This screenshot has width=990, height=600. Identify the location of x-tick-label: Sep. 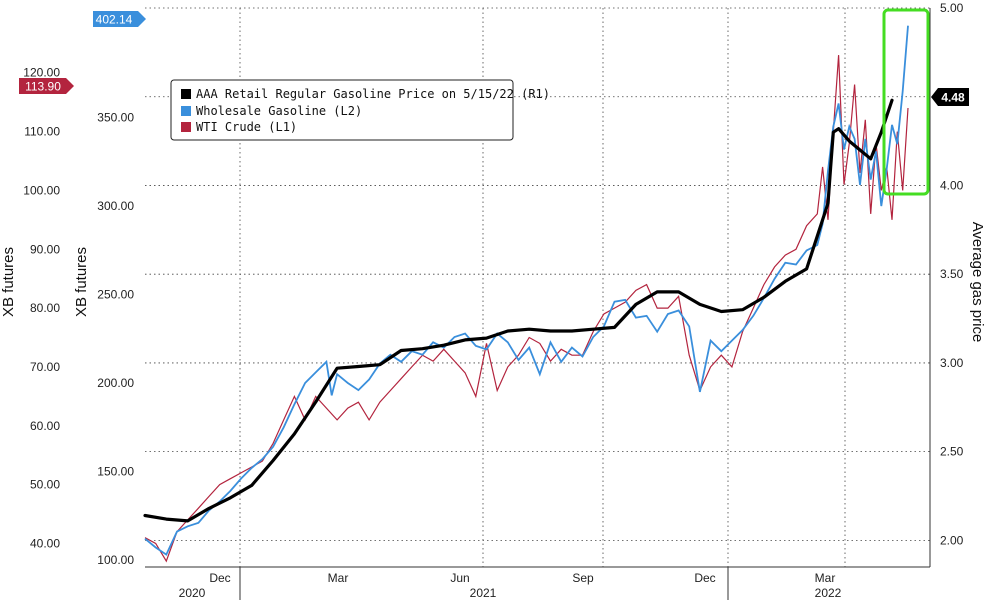
(583, 578).